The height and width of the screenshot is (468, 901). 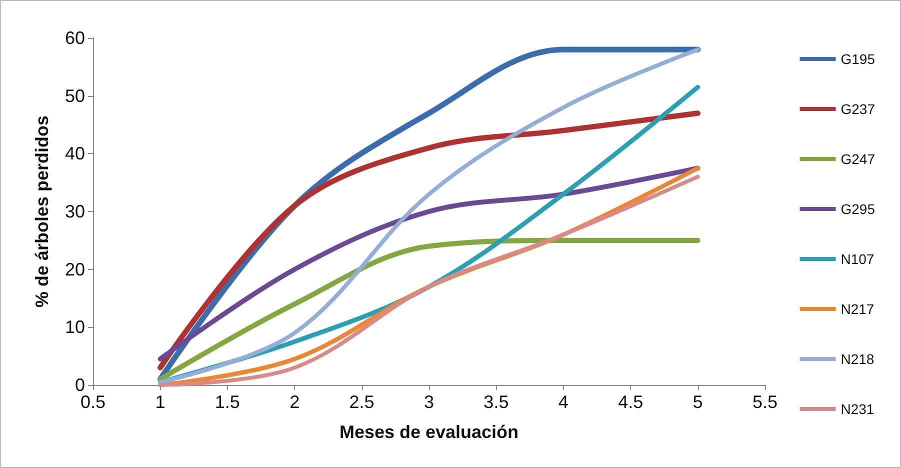 What do you see at coordinates (563, 402) in the screenshot?
I see `x-tick-label: 4` at bounding box center [563, 402].